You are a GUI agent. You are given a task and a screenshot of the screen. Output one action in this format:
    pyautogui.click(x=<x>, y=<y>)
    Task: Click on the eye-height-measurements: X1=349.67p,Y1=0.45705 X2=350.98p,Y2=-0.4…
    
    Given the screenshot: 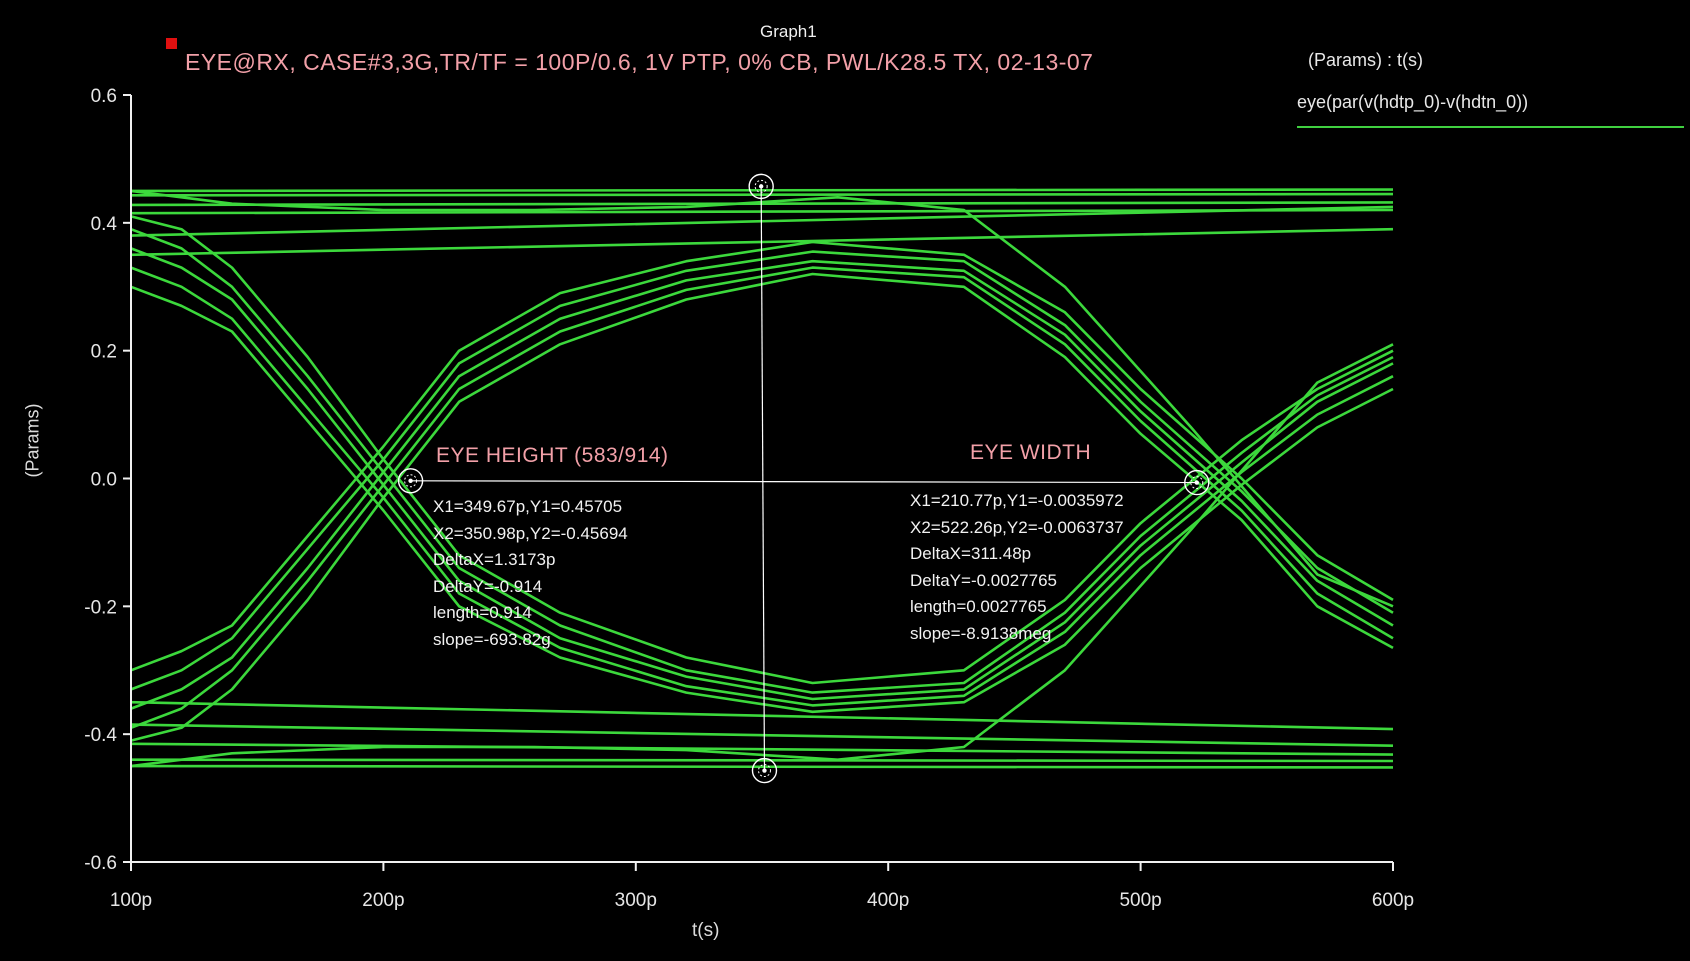 What is the action you would take?
    pyautogui.click(x=530, y=573)
    